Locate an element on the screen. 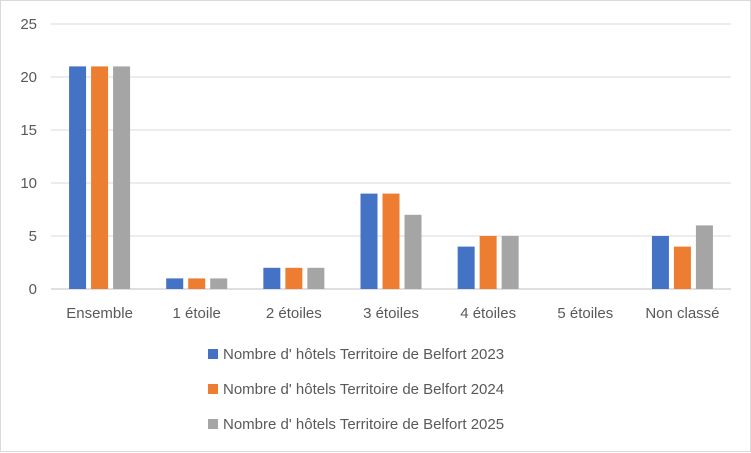  x-tick-label: Non classé is located at coordinates (682, 313).